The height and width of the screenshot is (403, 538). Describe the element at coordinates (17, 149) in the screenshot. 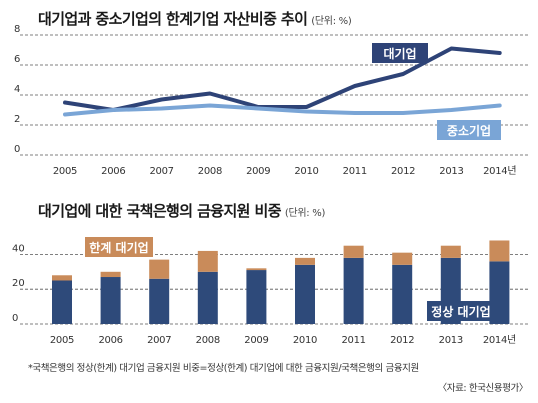

I see `line-y-tick-label: 0` at that location.